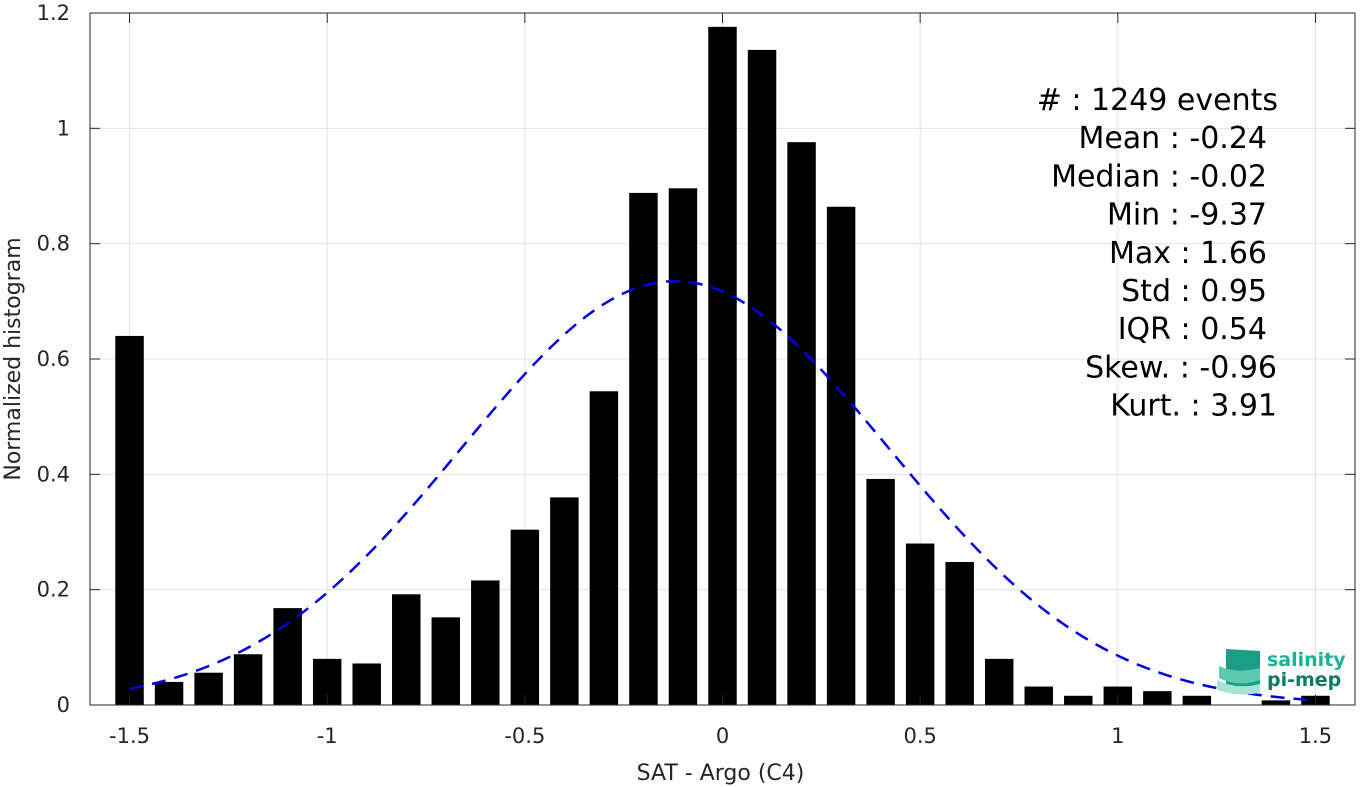  I want to click on salinity-pi-mep-logo: salinity pi-mep, so click(1281, 672).